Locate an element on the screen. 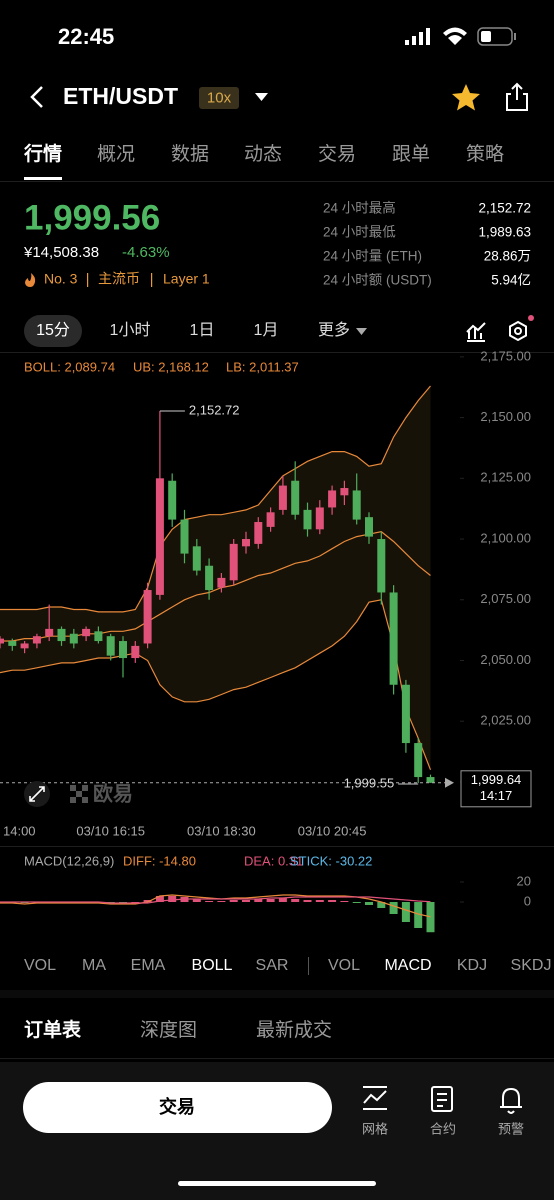  y-tick-label: 2,100.00 is located at coordinates (505, 537).